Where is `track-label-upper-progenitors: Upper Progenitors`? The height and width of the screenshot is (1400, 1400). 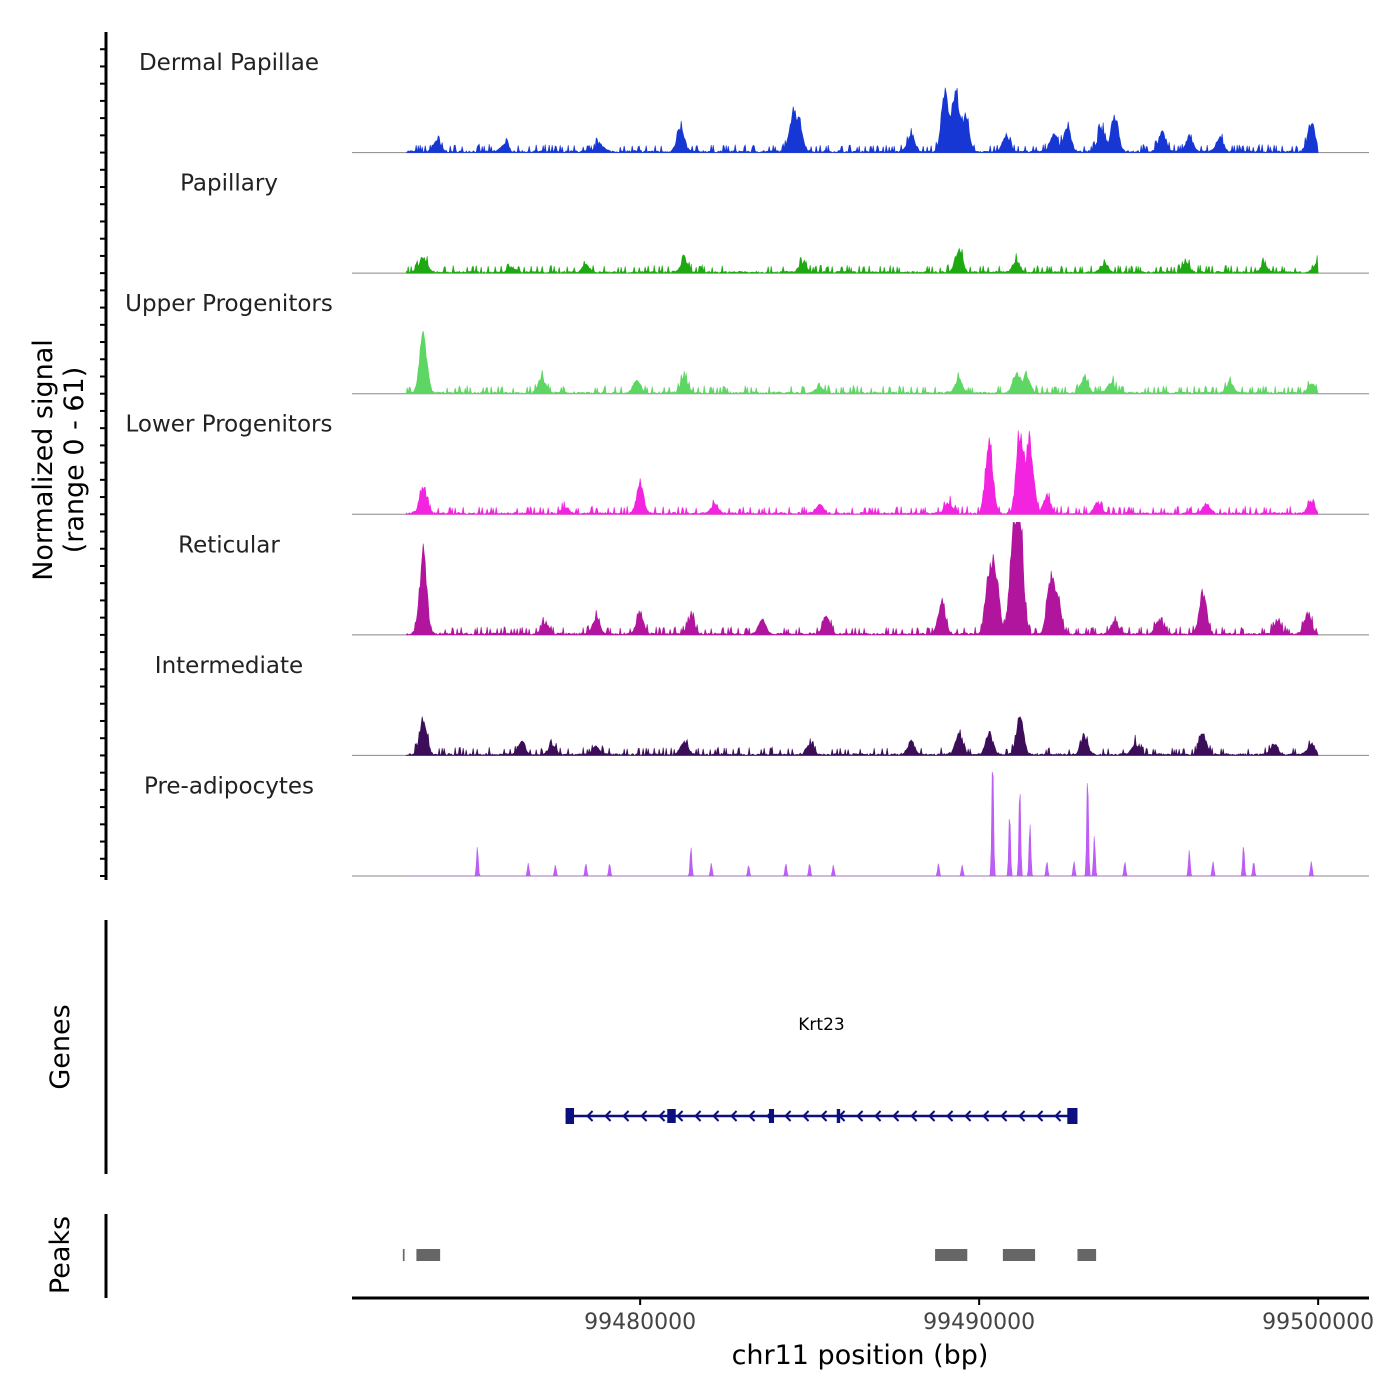 track-label-upper-progenitors: Upper Progenitors is located at coordinates (229, 304).